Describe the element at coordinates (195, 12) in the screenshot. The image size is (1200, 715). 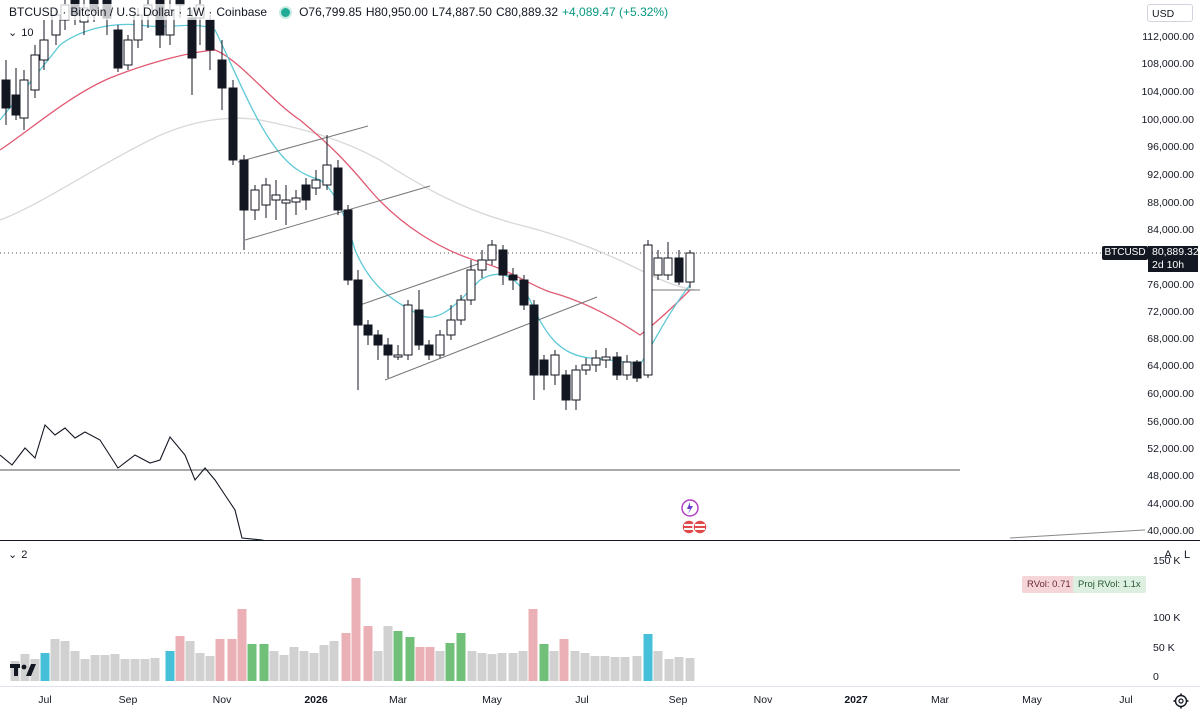
I see `legend-interval: 1W` at that location.